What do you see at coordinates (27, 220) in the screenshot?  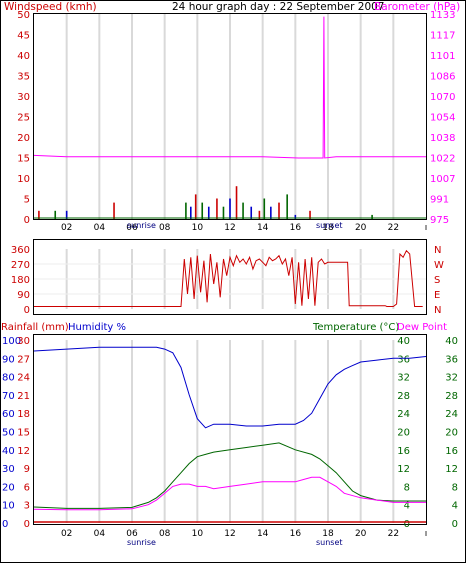 I see `windspeed-tick-label: 0` at bounding box center [27, 220].